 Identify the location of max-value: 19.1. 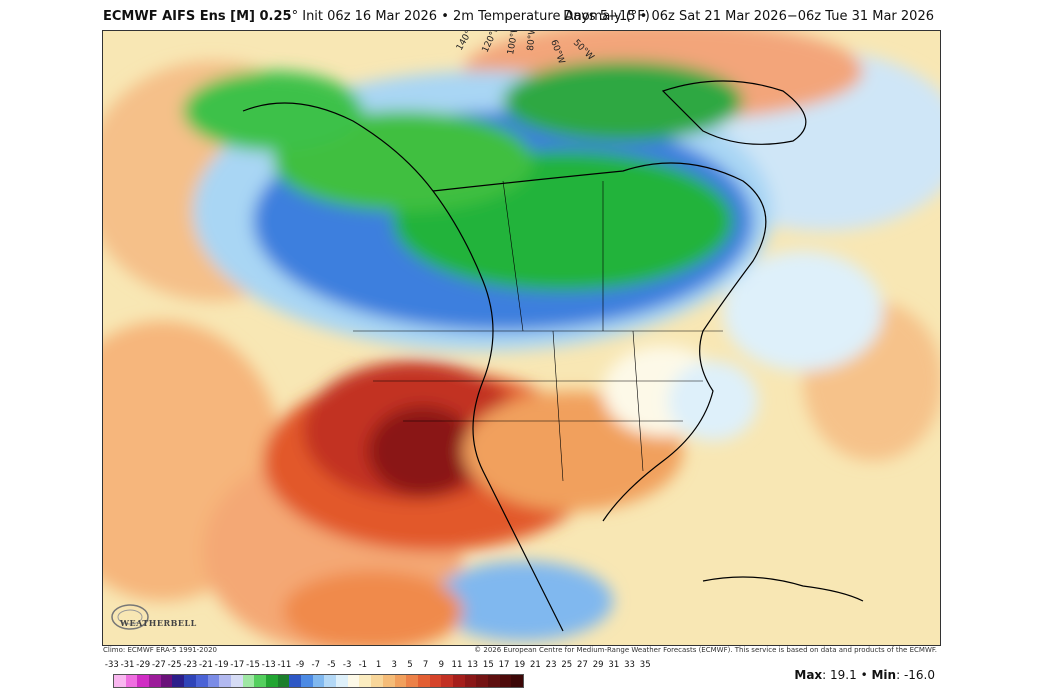
(843, 675).